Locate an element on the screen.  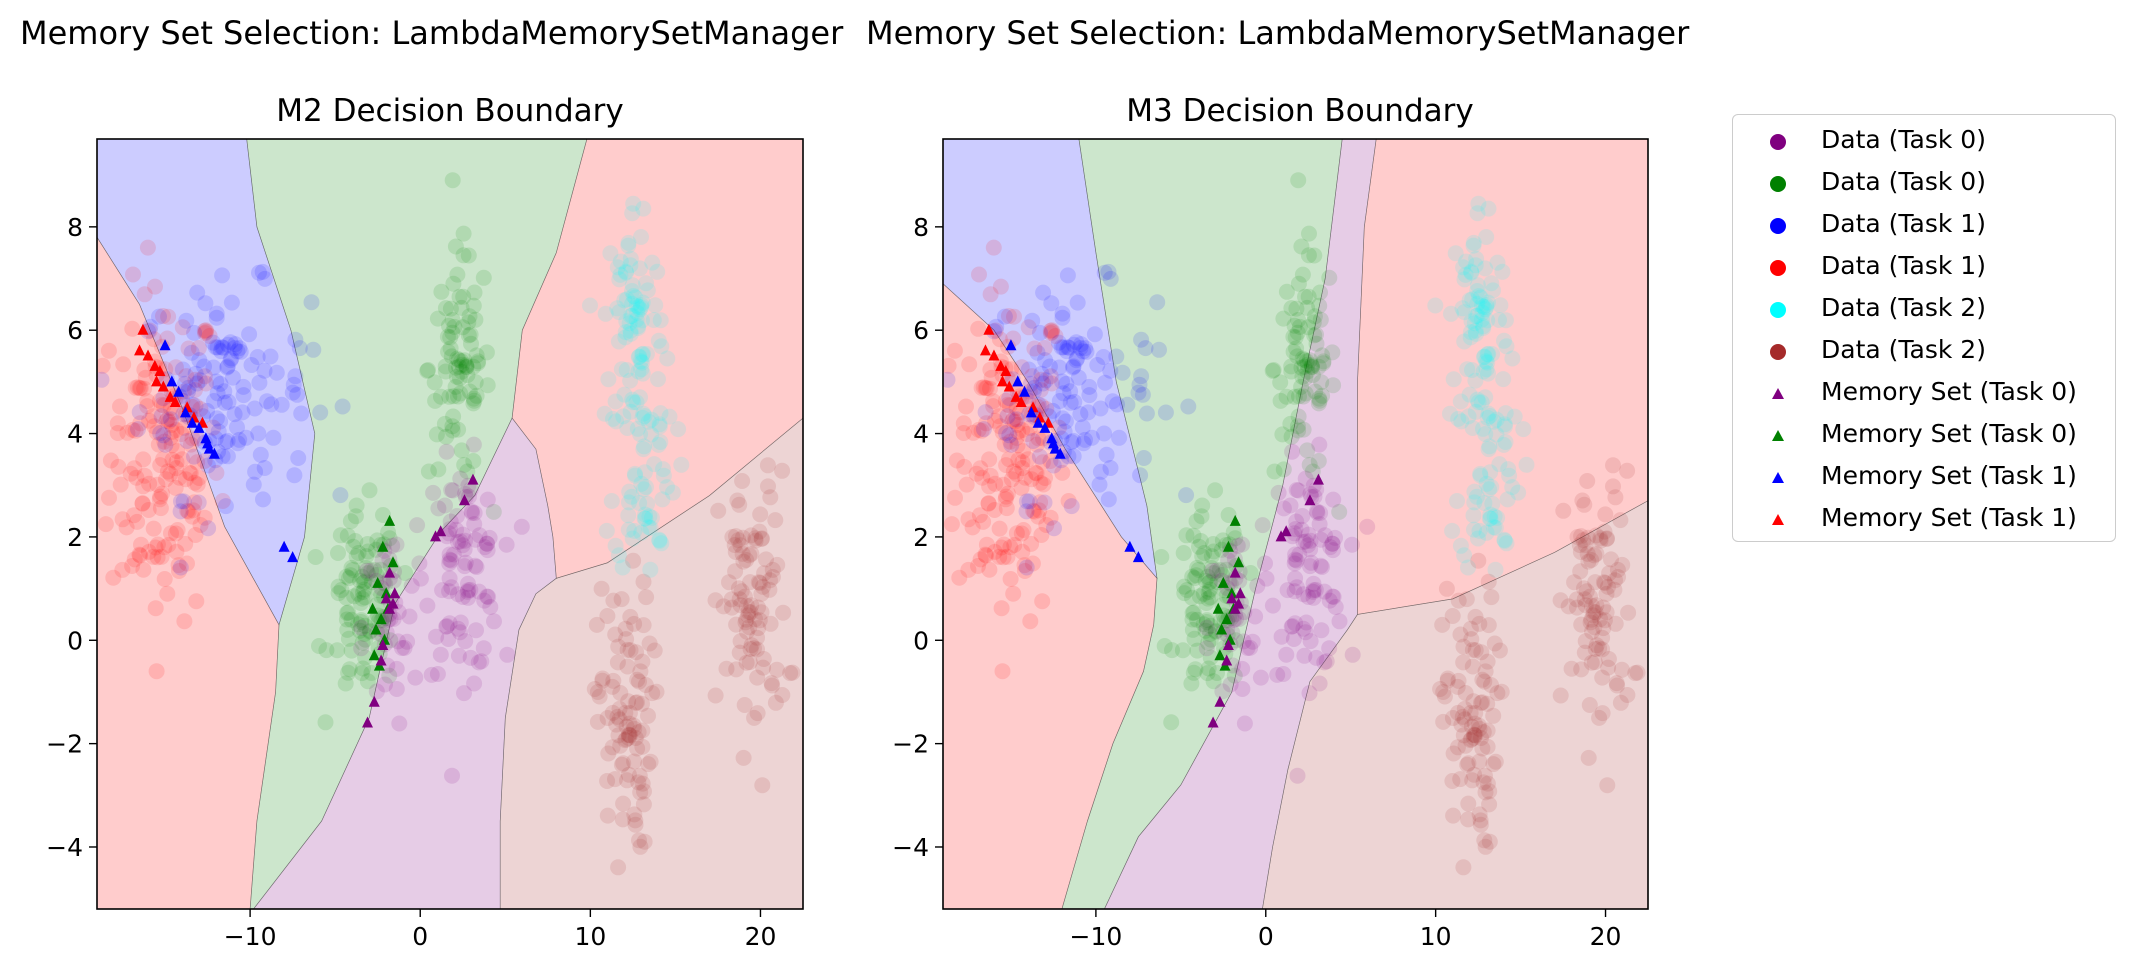
y-tick-label: −4 is located at coordinates (910, 847).